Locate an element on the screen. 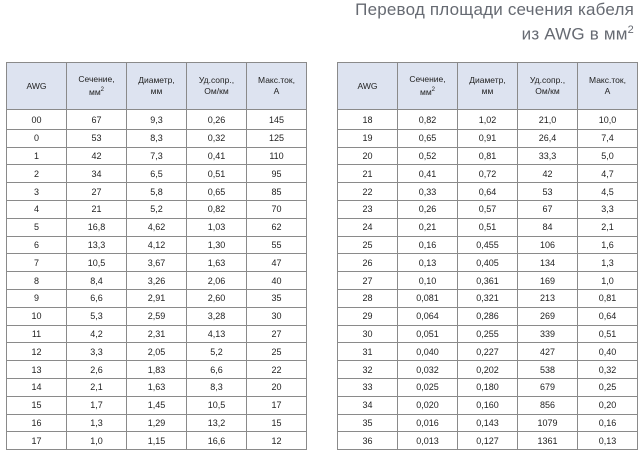 This screenshot has height=450, width=640. cell-section: 0,032 is located at coordinates (427, 369).